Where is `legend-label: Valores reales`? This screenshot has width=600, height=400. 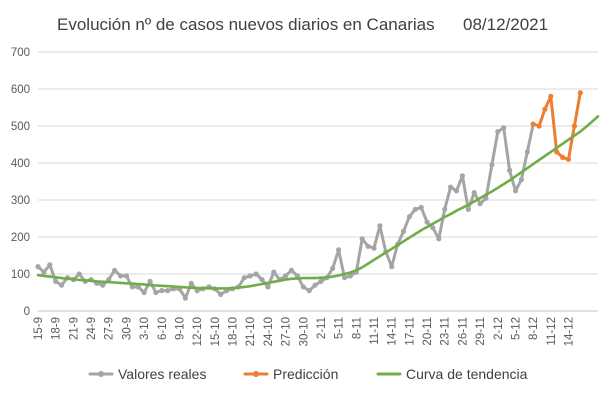
legend-label: Valores reales is located at coordinates (162, 374).